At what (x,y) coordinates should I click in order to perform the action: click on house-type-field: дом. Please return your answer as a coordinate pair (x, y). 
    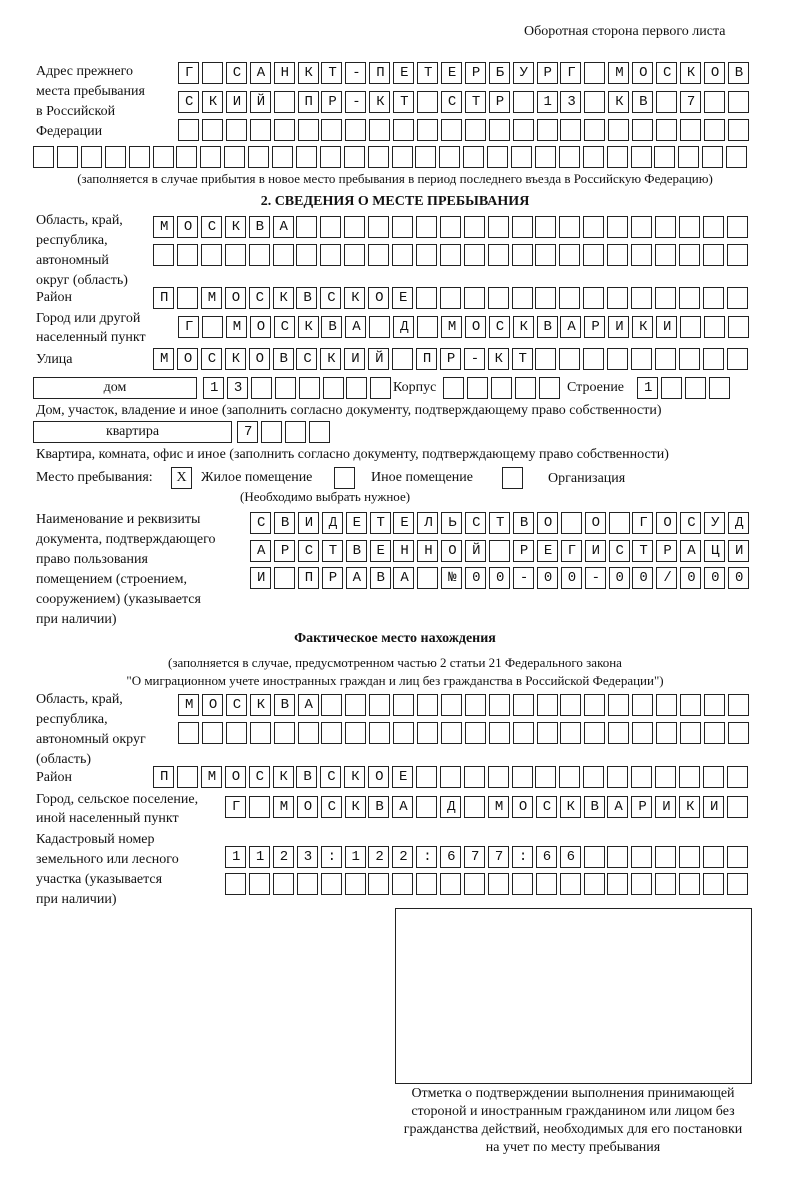
    Looking at the image, I should click on (115, 388).